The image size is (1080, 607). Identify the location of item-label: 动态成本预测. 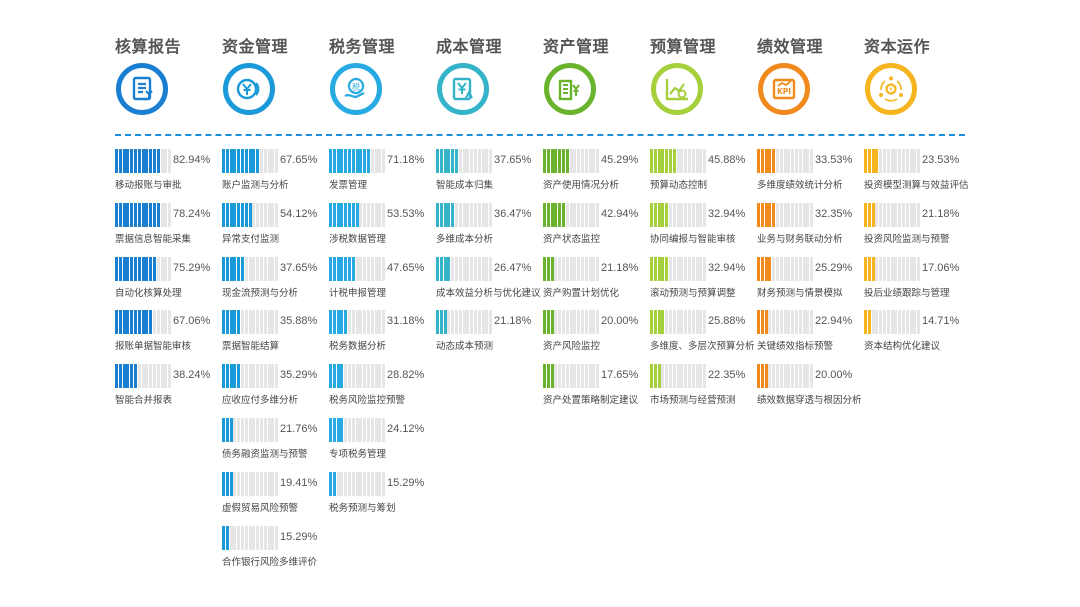
(465, 347).